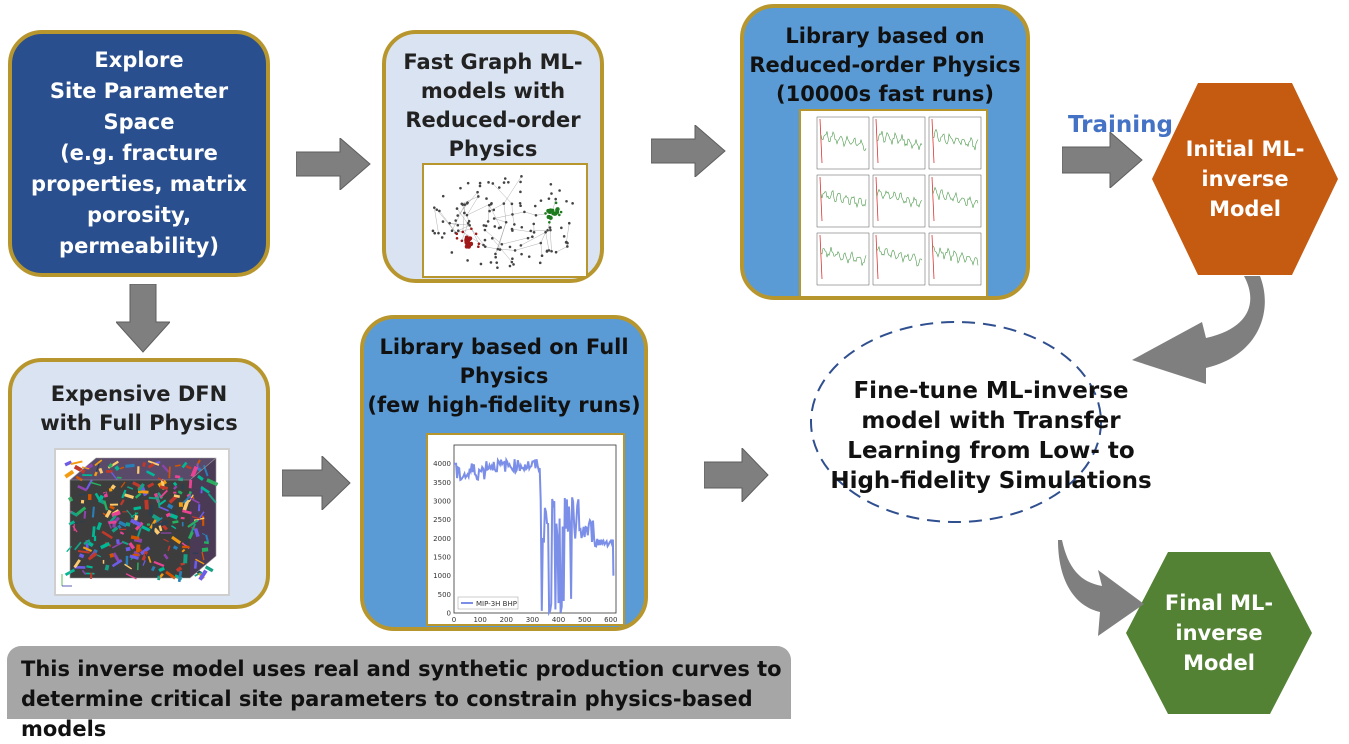  I want to click on bhp-y-tick: 3500, so click(442, 483).